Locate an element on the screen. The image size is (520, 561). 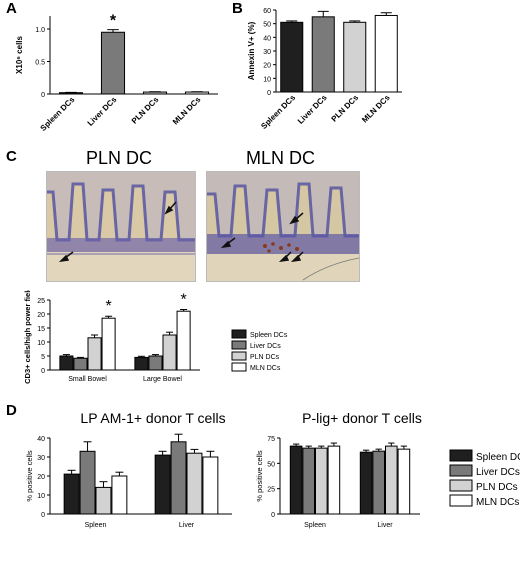
panel-letter-a: A is located at coordinates (11, 8).